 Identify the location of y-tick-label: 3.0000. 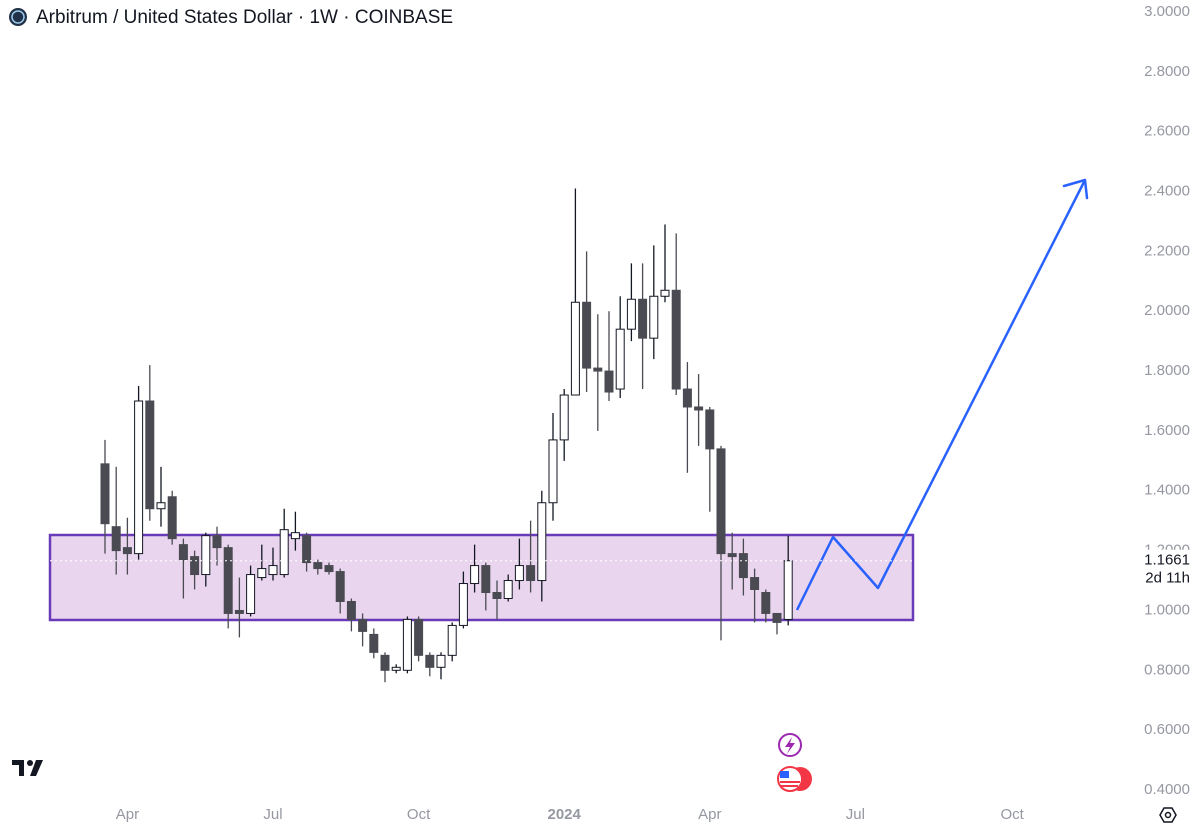
(1167, 11).